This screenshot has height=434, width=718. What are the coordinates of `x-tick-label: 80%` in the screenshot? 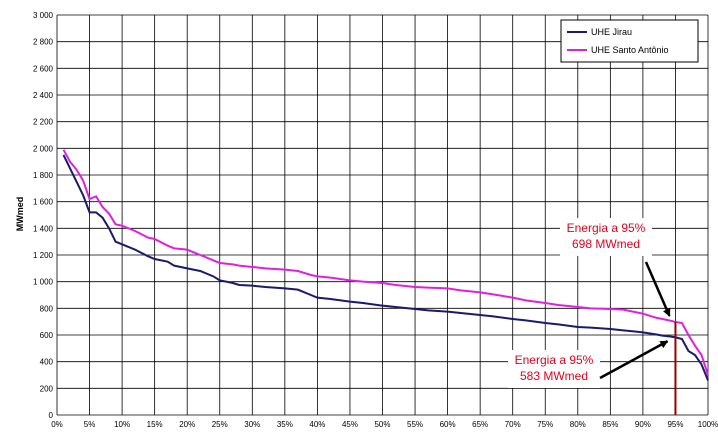 It's located at (578, 424).